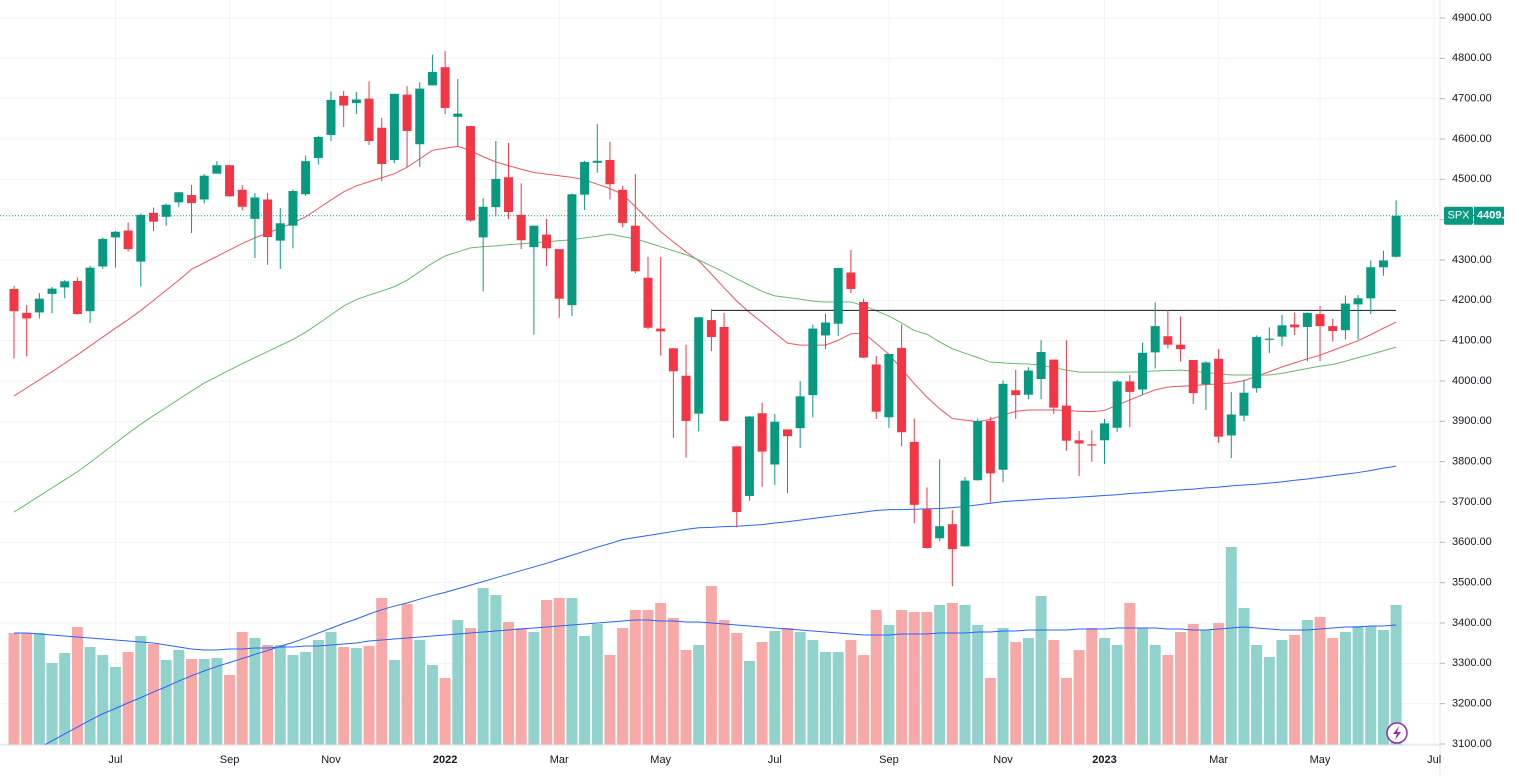  I want to click on lightning-icon, so click(1397, 733).